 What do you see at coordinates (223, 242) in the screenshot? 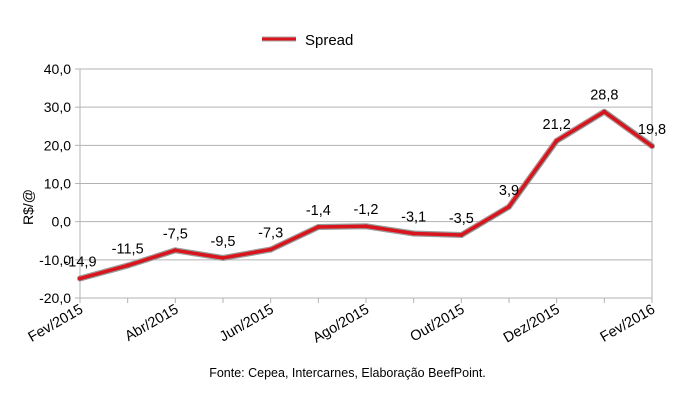
I see `data-label: -9,5` at bounding box center [223, 242].